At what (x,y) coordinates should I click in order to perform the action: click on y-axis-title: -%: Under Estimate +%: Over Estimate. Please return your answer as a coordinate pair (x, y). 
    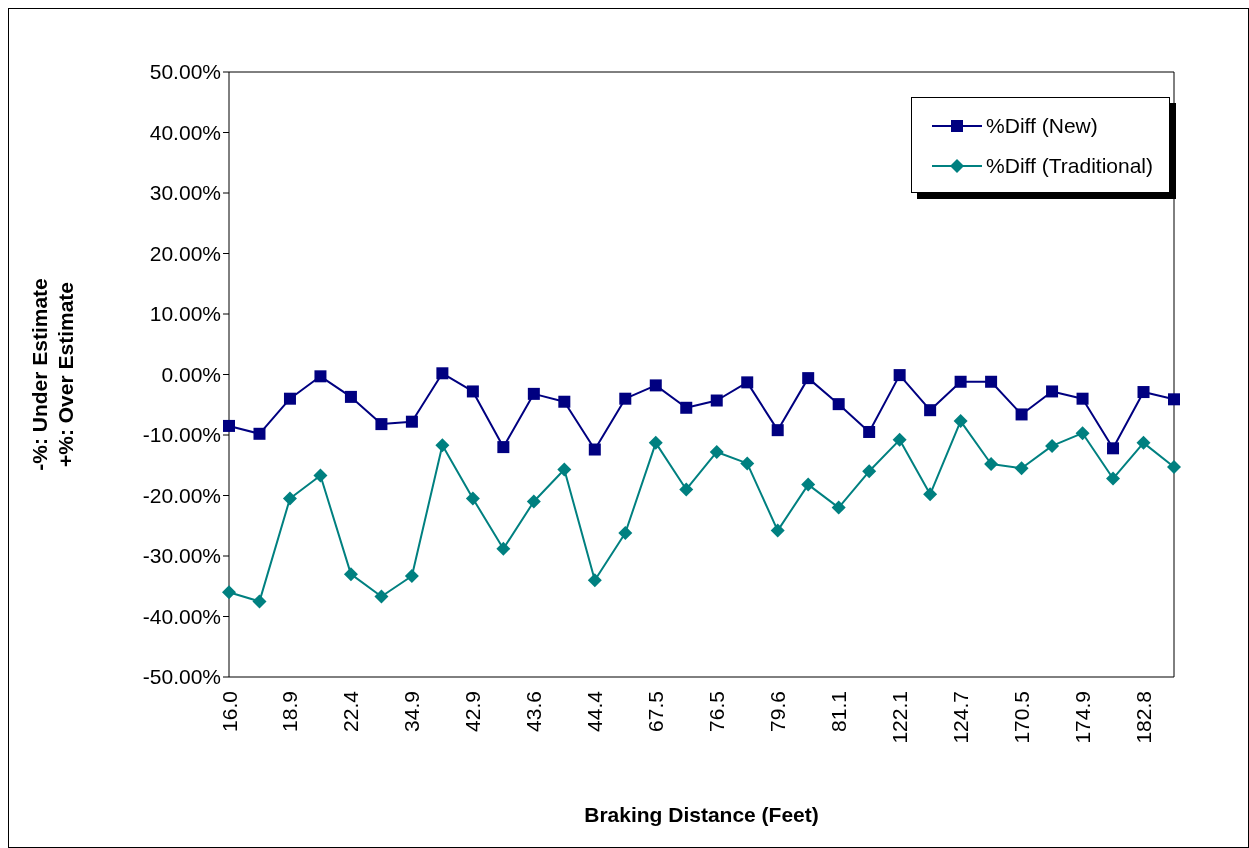
    Looking at the image, I should click on (52, 374).